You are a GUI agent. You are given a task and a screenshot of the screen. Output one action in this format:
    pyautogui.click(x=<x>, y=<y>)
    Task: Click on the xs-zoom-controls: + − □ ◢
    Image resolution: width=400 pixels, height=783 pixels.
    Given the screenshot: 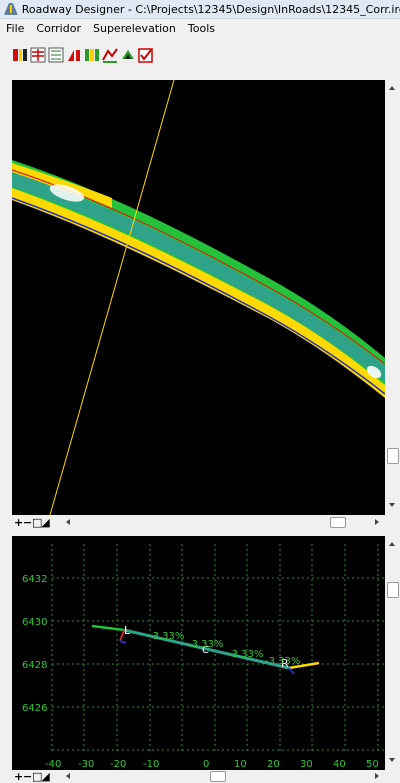 What is the action you would take?
    pyautogui.click(x=32, y=776)
    